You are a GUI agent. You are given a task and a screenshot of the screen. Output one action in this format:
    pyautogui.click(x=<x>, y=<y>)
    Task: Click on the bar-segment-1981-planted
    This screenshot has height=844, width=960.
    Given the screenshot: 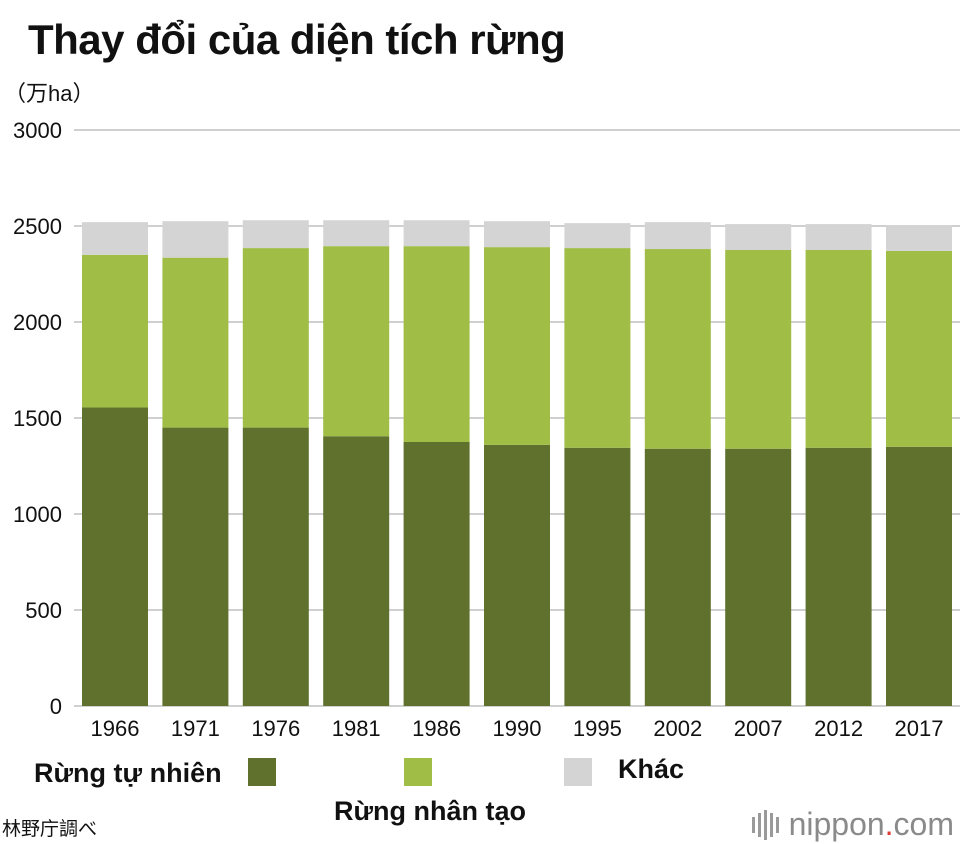 What is the action you would take?
    pyautogui.click(x=356, y=341)
    